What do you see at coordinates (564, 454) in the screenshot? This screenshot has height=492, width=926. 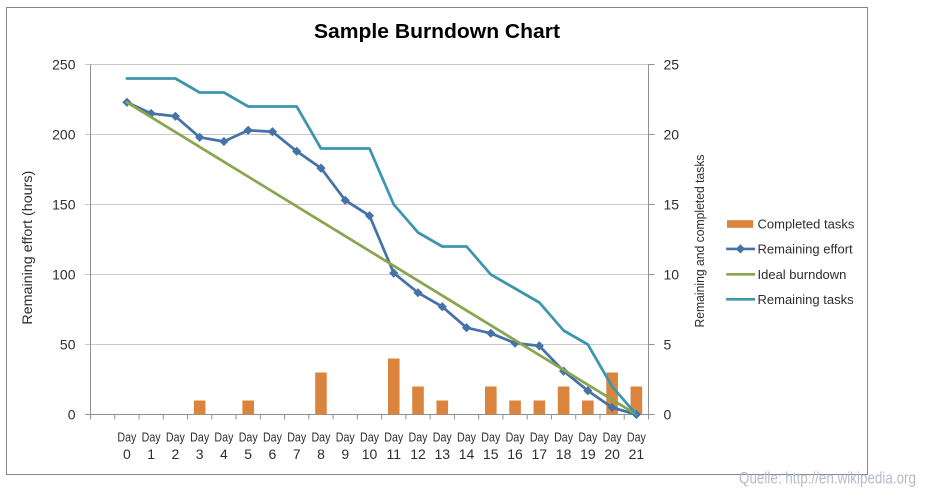 I see `svg-text: 18` at bounding box center [564, 454].